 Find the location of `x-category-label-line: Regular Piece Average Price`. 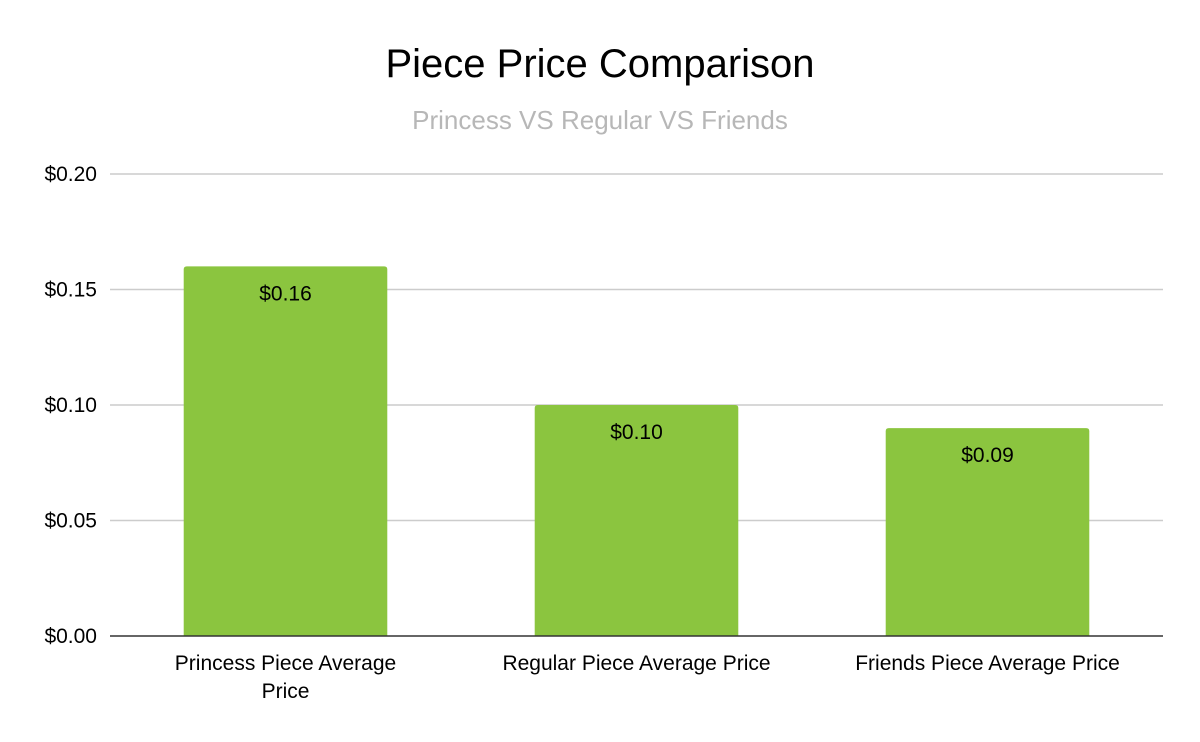

x-category-label-line: Regular Piece Average Price is located at coordinates (636, 663).